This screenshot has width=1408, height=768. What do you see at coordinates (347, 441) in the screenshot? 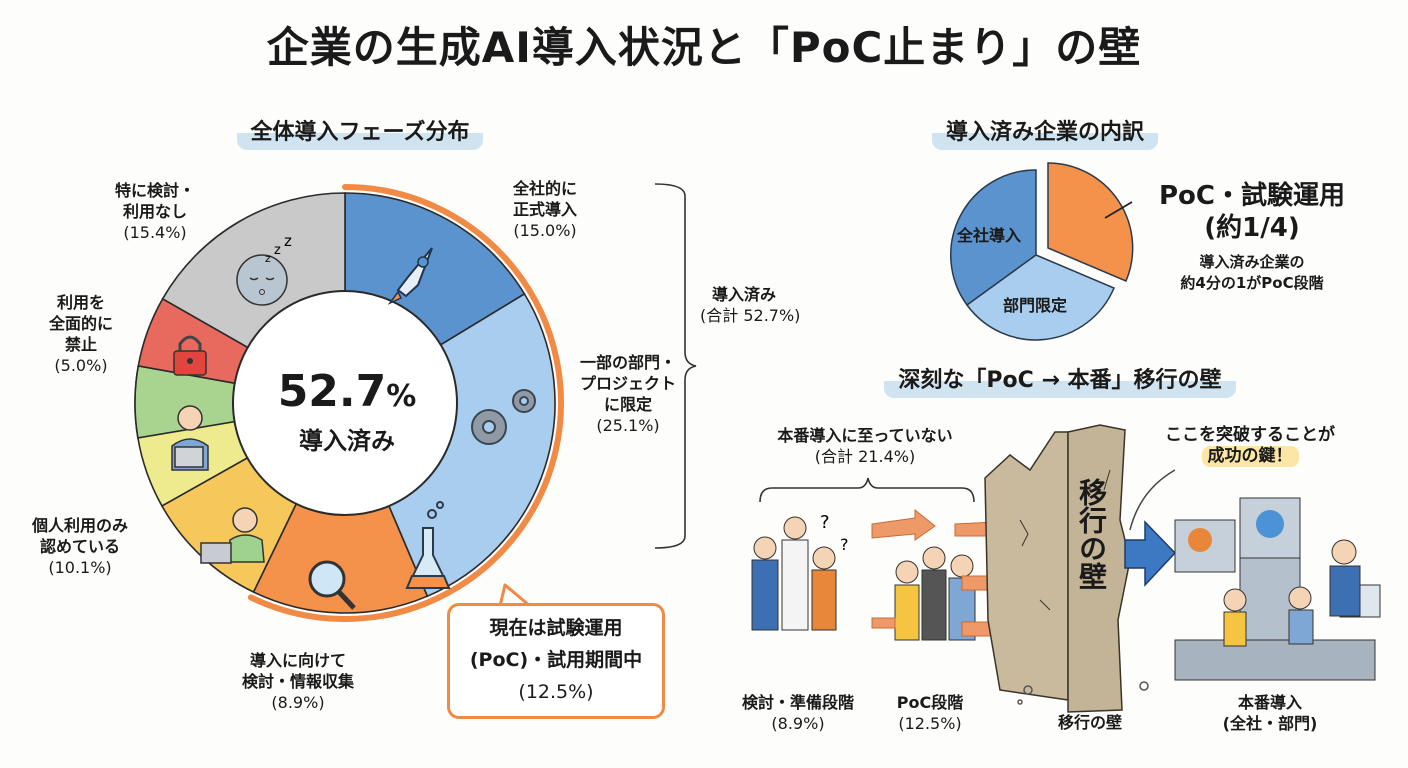
I see `center-text: 導入済み` at bounding box center [347, 441].